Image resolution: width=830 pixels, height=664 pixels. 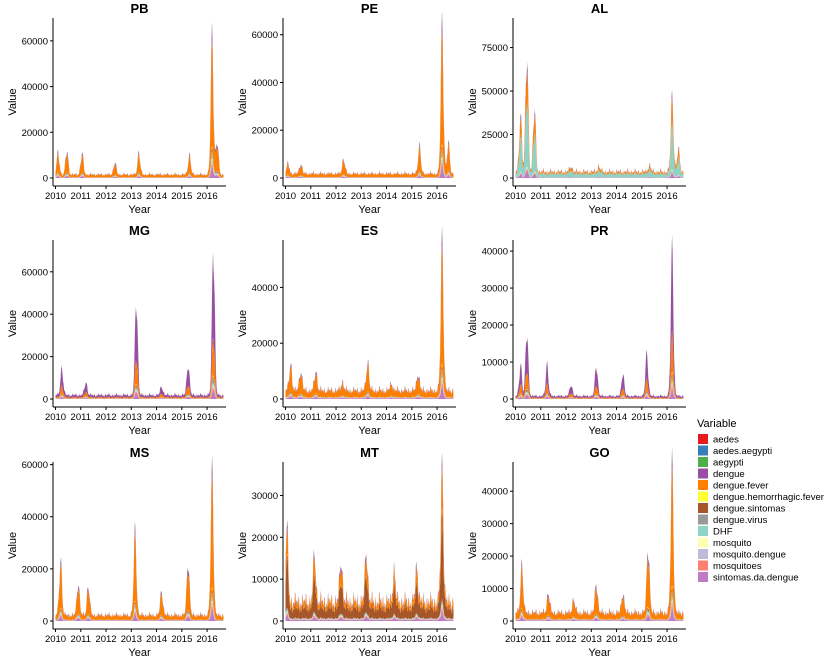 What do you see at coordinates (742, 451) in the screenshot?
I see `legend-label-aedes-aegypti: aedes.aegypti` at bounding box center [742, 451].